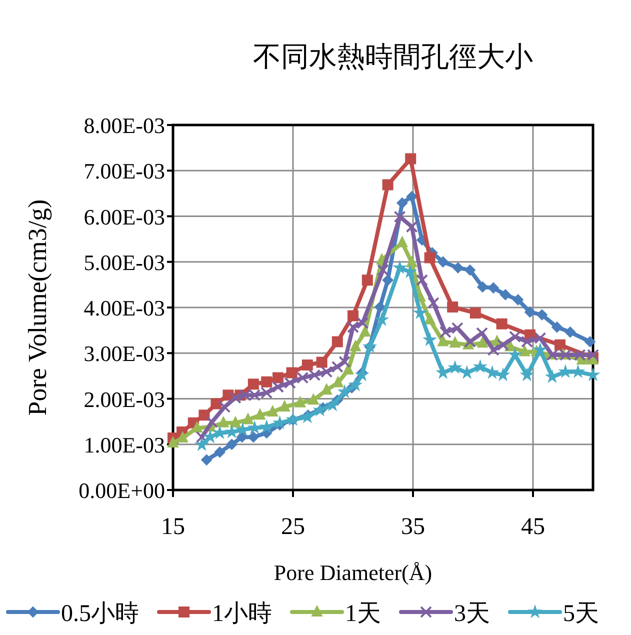  Describe the element at coordinates (413, 527) in the screenshot. I see `x-tick-label: 35` at that location.